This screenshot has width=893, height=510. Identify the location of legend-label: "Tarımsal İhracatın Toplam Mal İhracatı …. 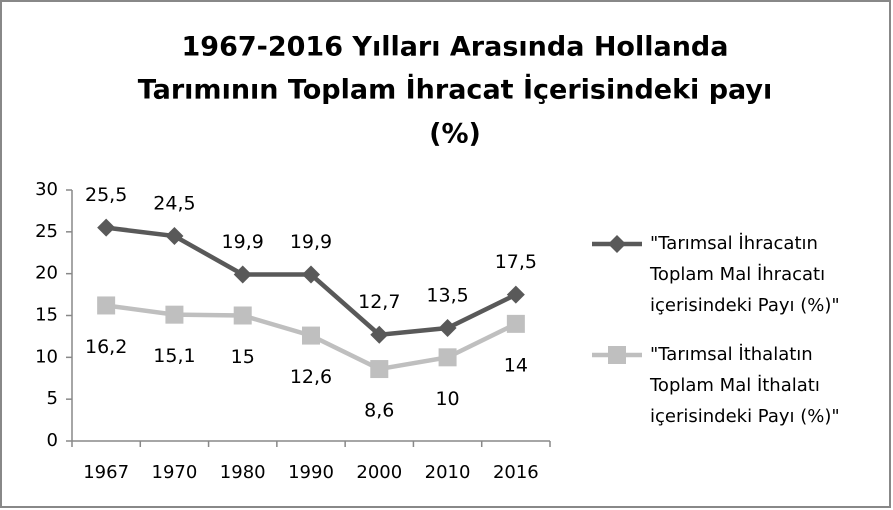
(744, 274).